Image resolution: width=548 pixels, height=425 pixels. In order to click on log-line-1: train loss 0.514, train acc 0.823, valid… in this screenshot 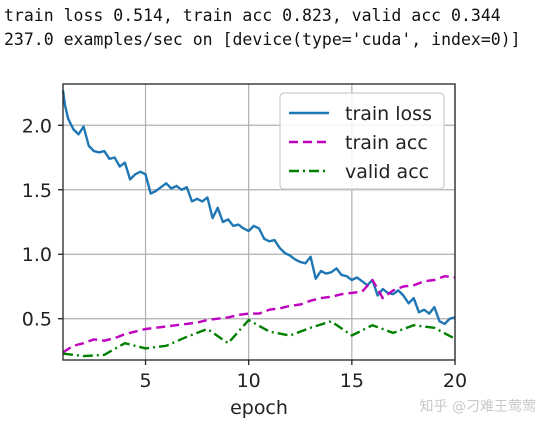, I will do `click(252, 15)`.